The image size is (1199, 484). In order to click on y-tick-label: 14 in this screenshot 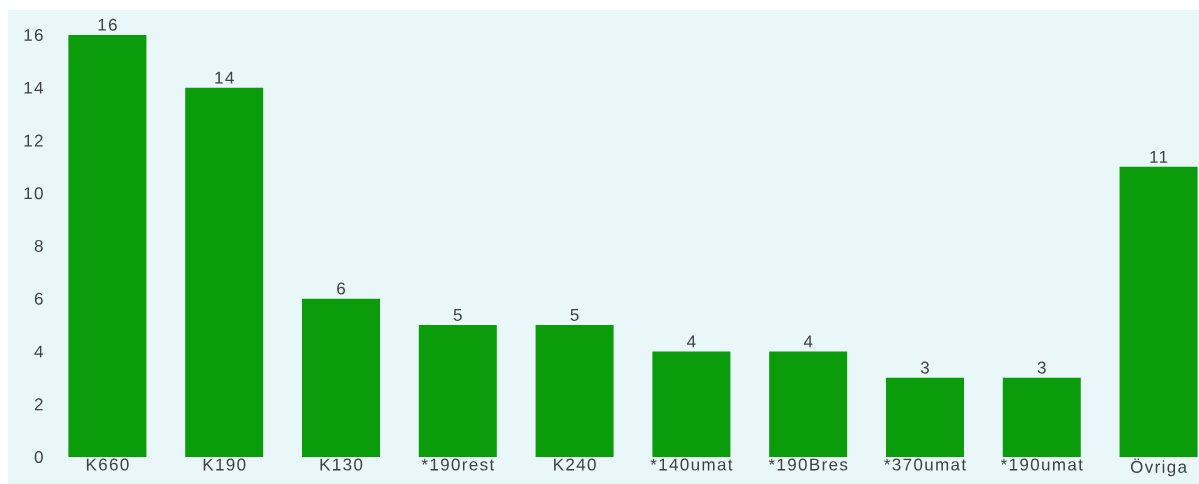, I will do `click(33, 87)`.